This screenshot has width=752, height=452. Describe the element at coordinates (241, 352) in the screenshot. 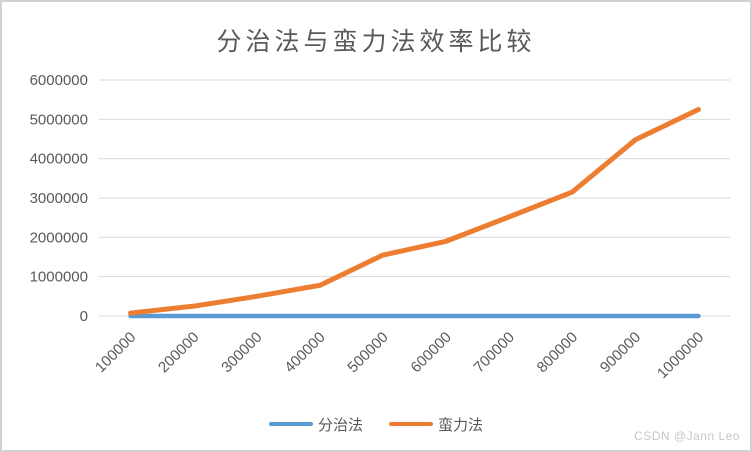

I see `x-axis-tick-label: 300000` at that location.